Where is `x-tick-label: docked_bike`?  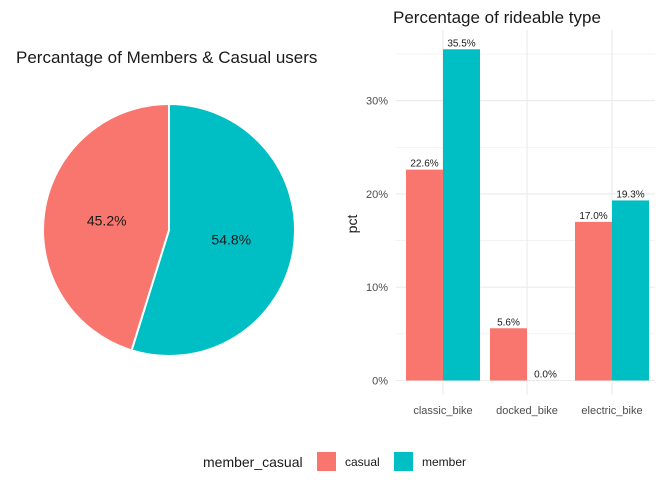 x-tick-label: docked_bike is located at coordinates (527, 411).